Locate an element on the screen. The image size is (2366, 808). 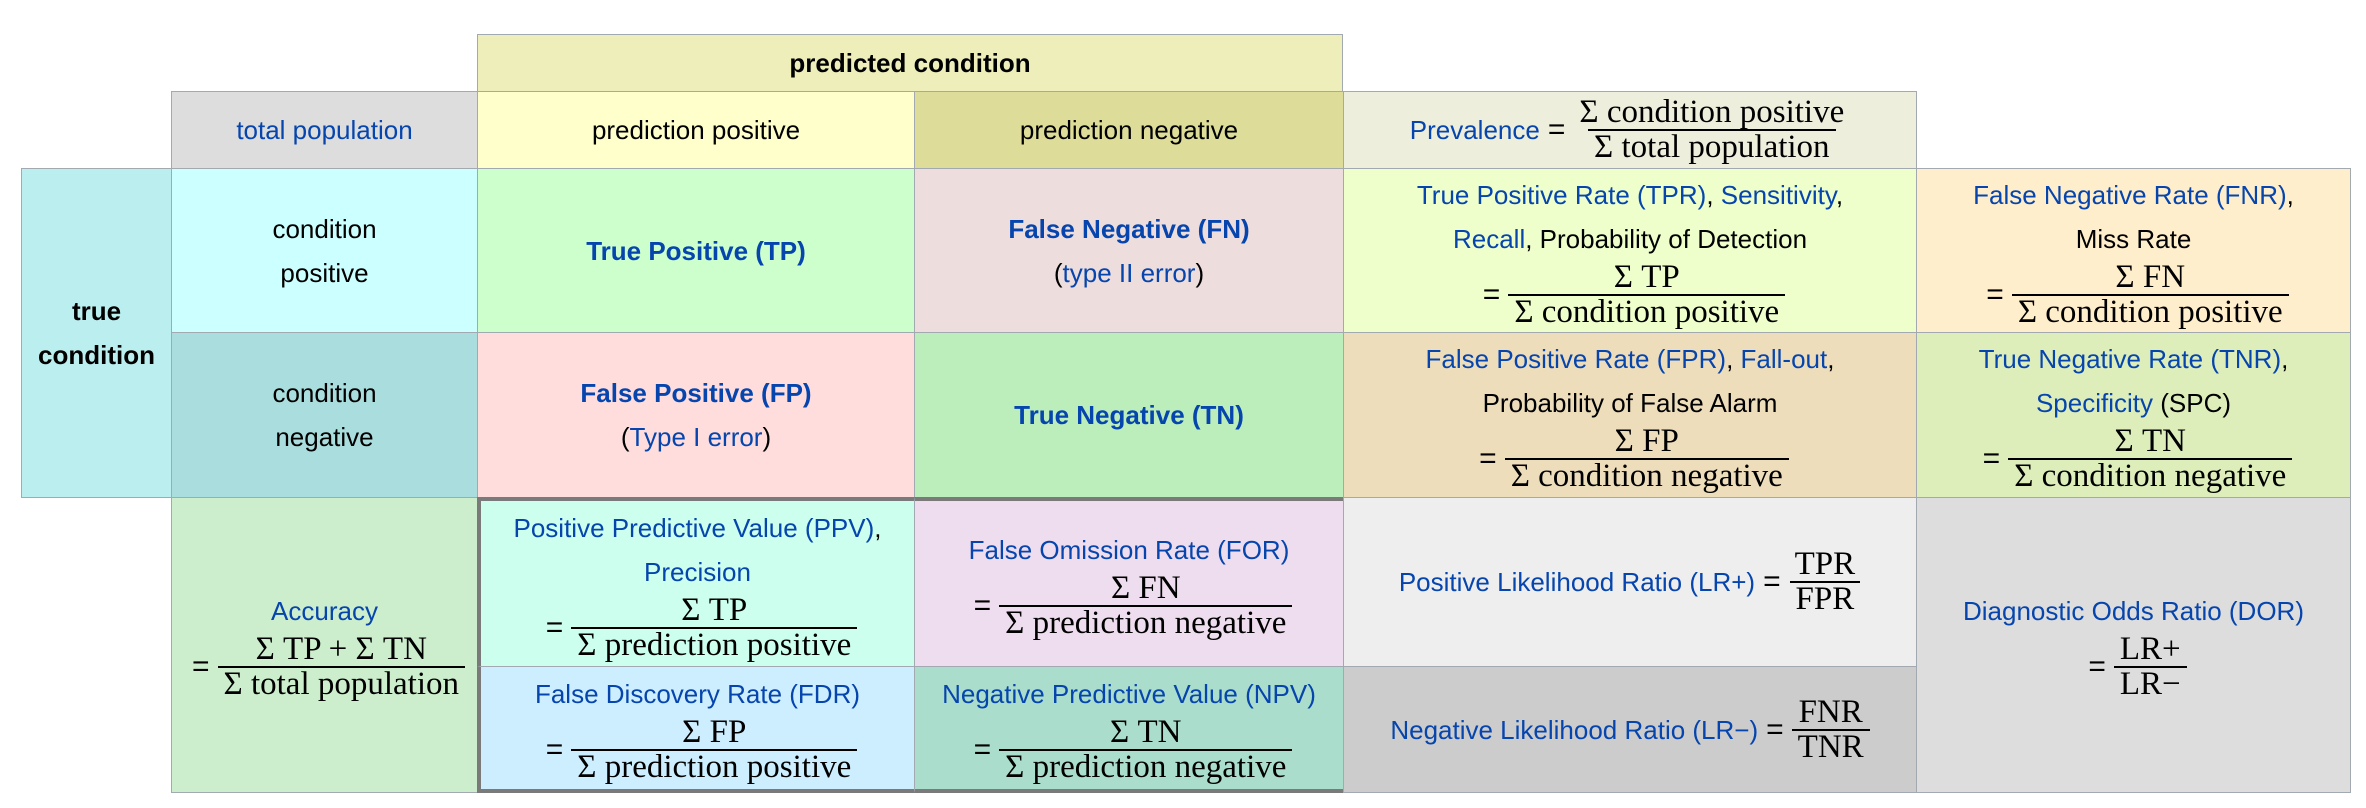
sensitivity-link: Sensitivity is located at coordinates (1778, 194).